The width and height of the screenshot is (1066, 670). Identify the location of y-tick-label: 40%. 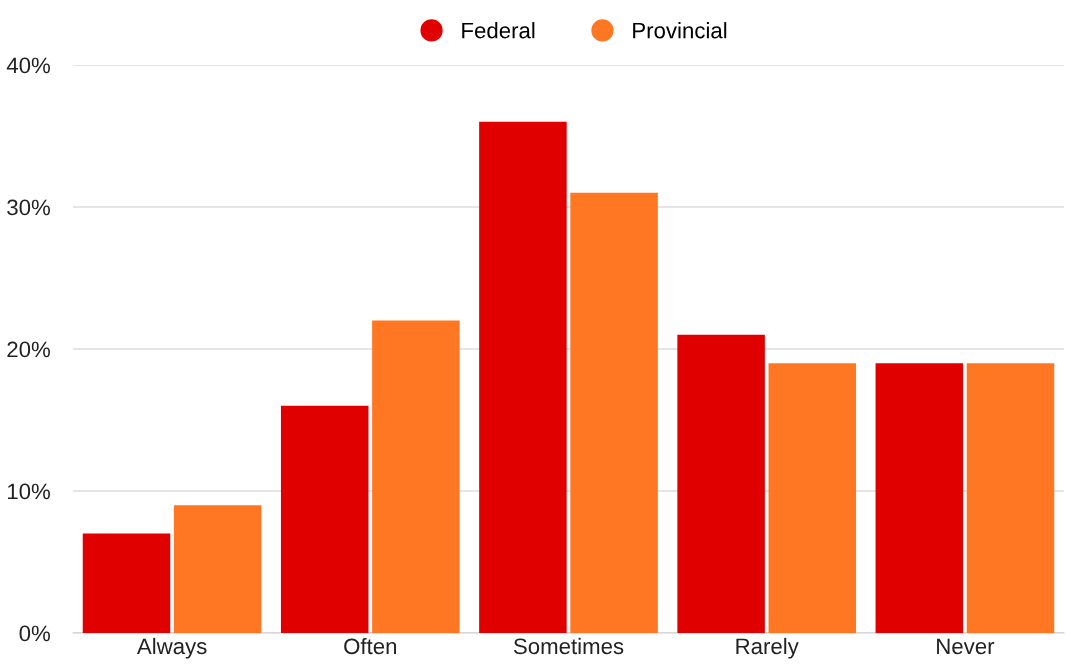
(28, 65).